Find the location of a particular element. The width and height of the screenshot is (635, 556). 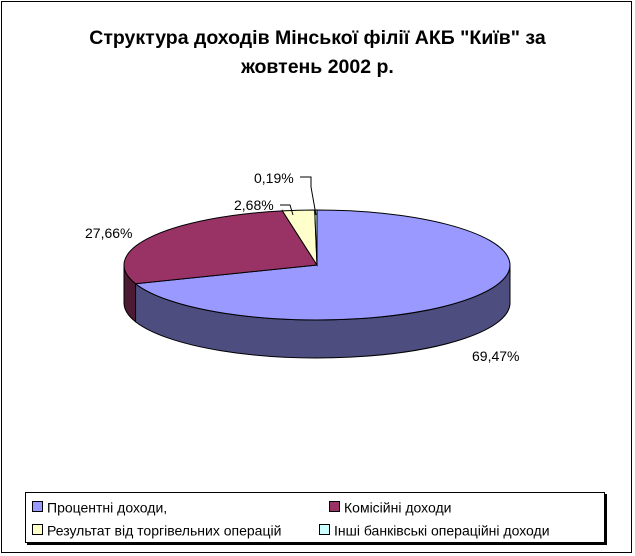

data-label-interest-income: 69,47% is located at coordinates (495, 356).